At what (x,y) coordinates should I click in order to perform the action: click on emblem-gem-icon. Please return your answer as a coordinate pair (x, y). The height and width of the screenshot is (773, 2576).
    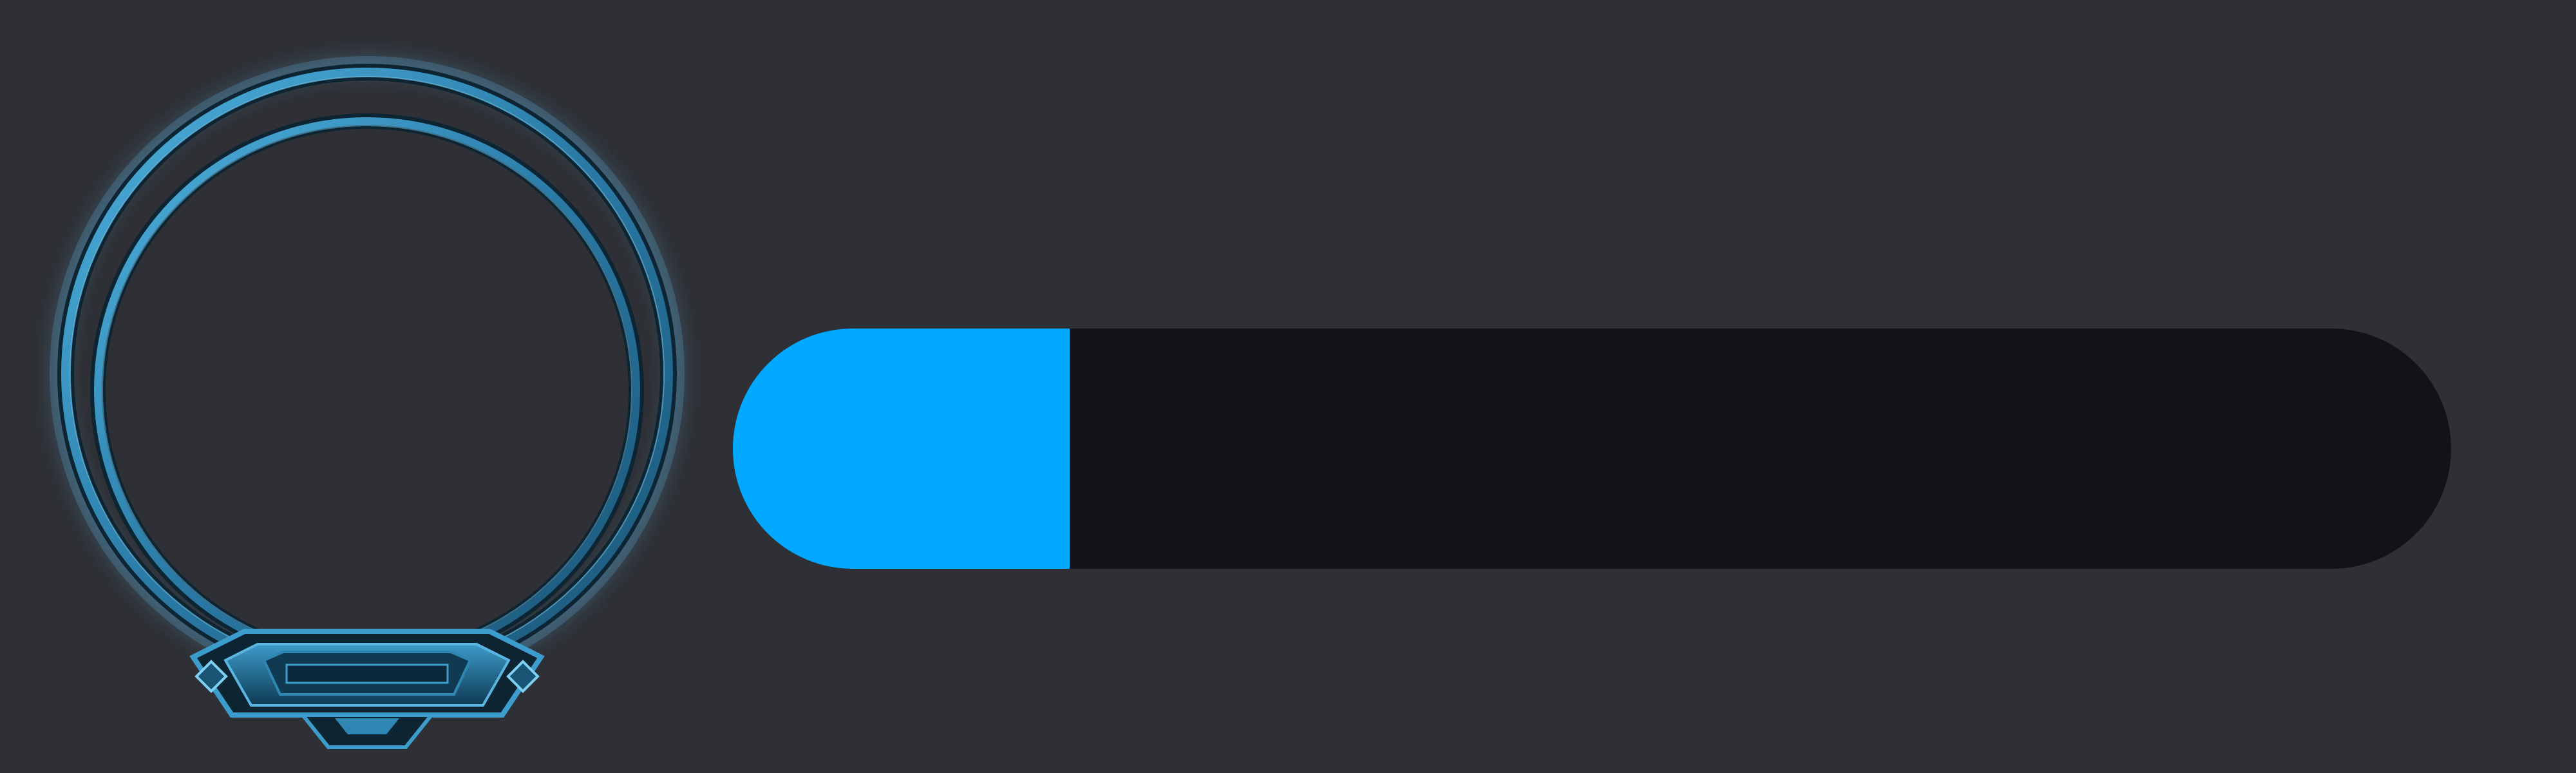
    Looking at the image, I should click on (367, 689).